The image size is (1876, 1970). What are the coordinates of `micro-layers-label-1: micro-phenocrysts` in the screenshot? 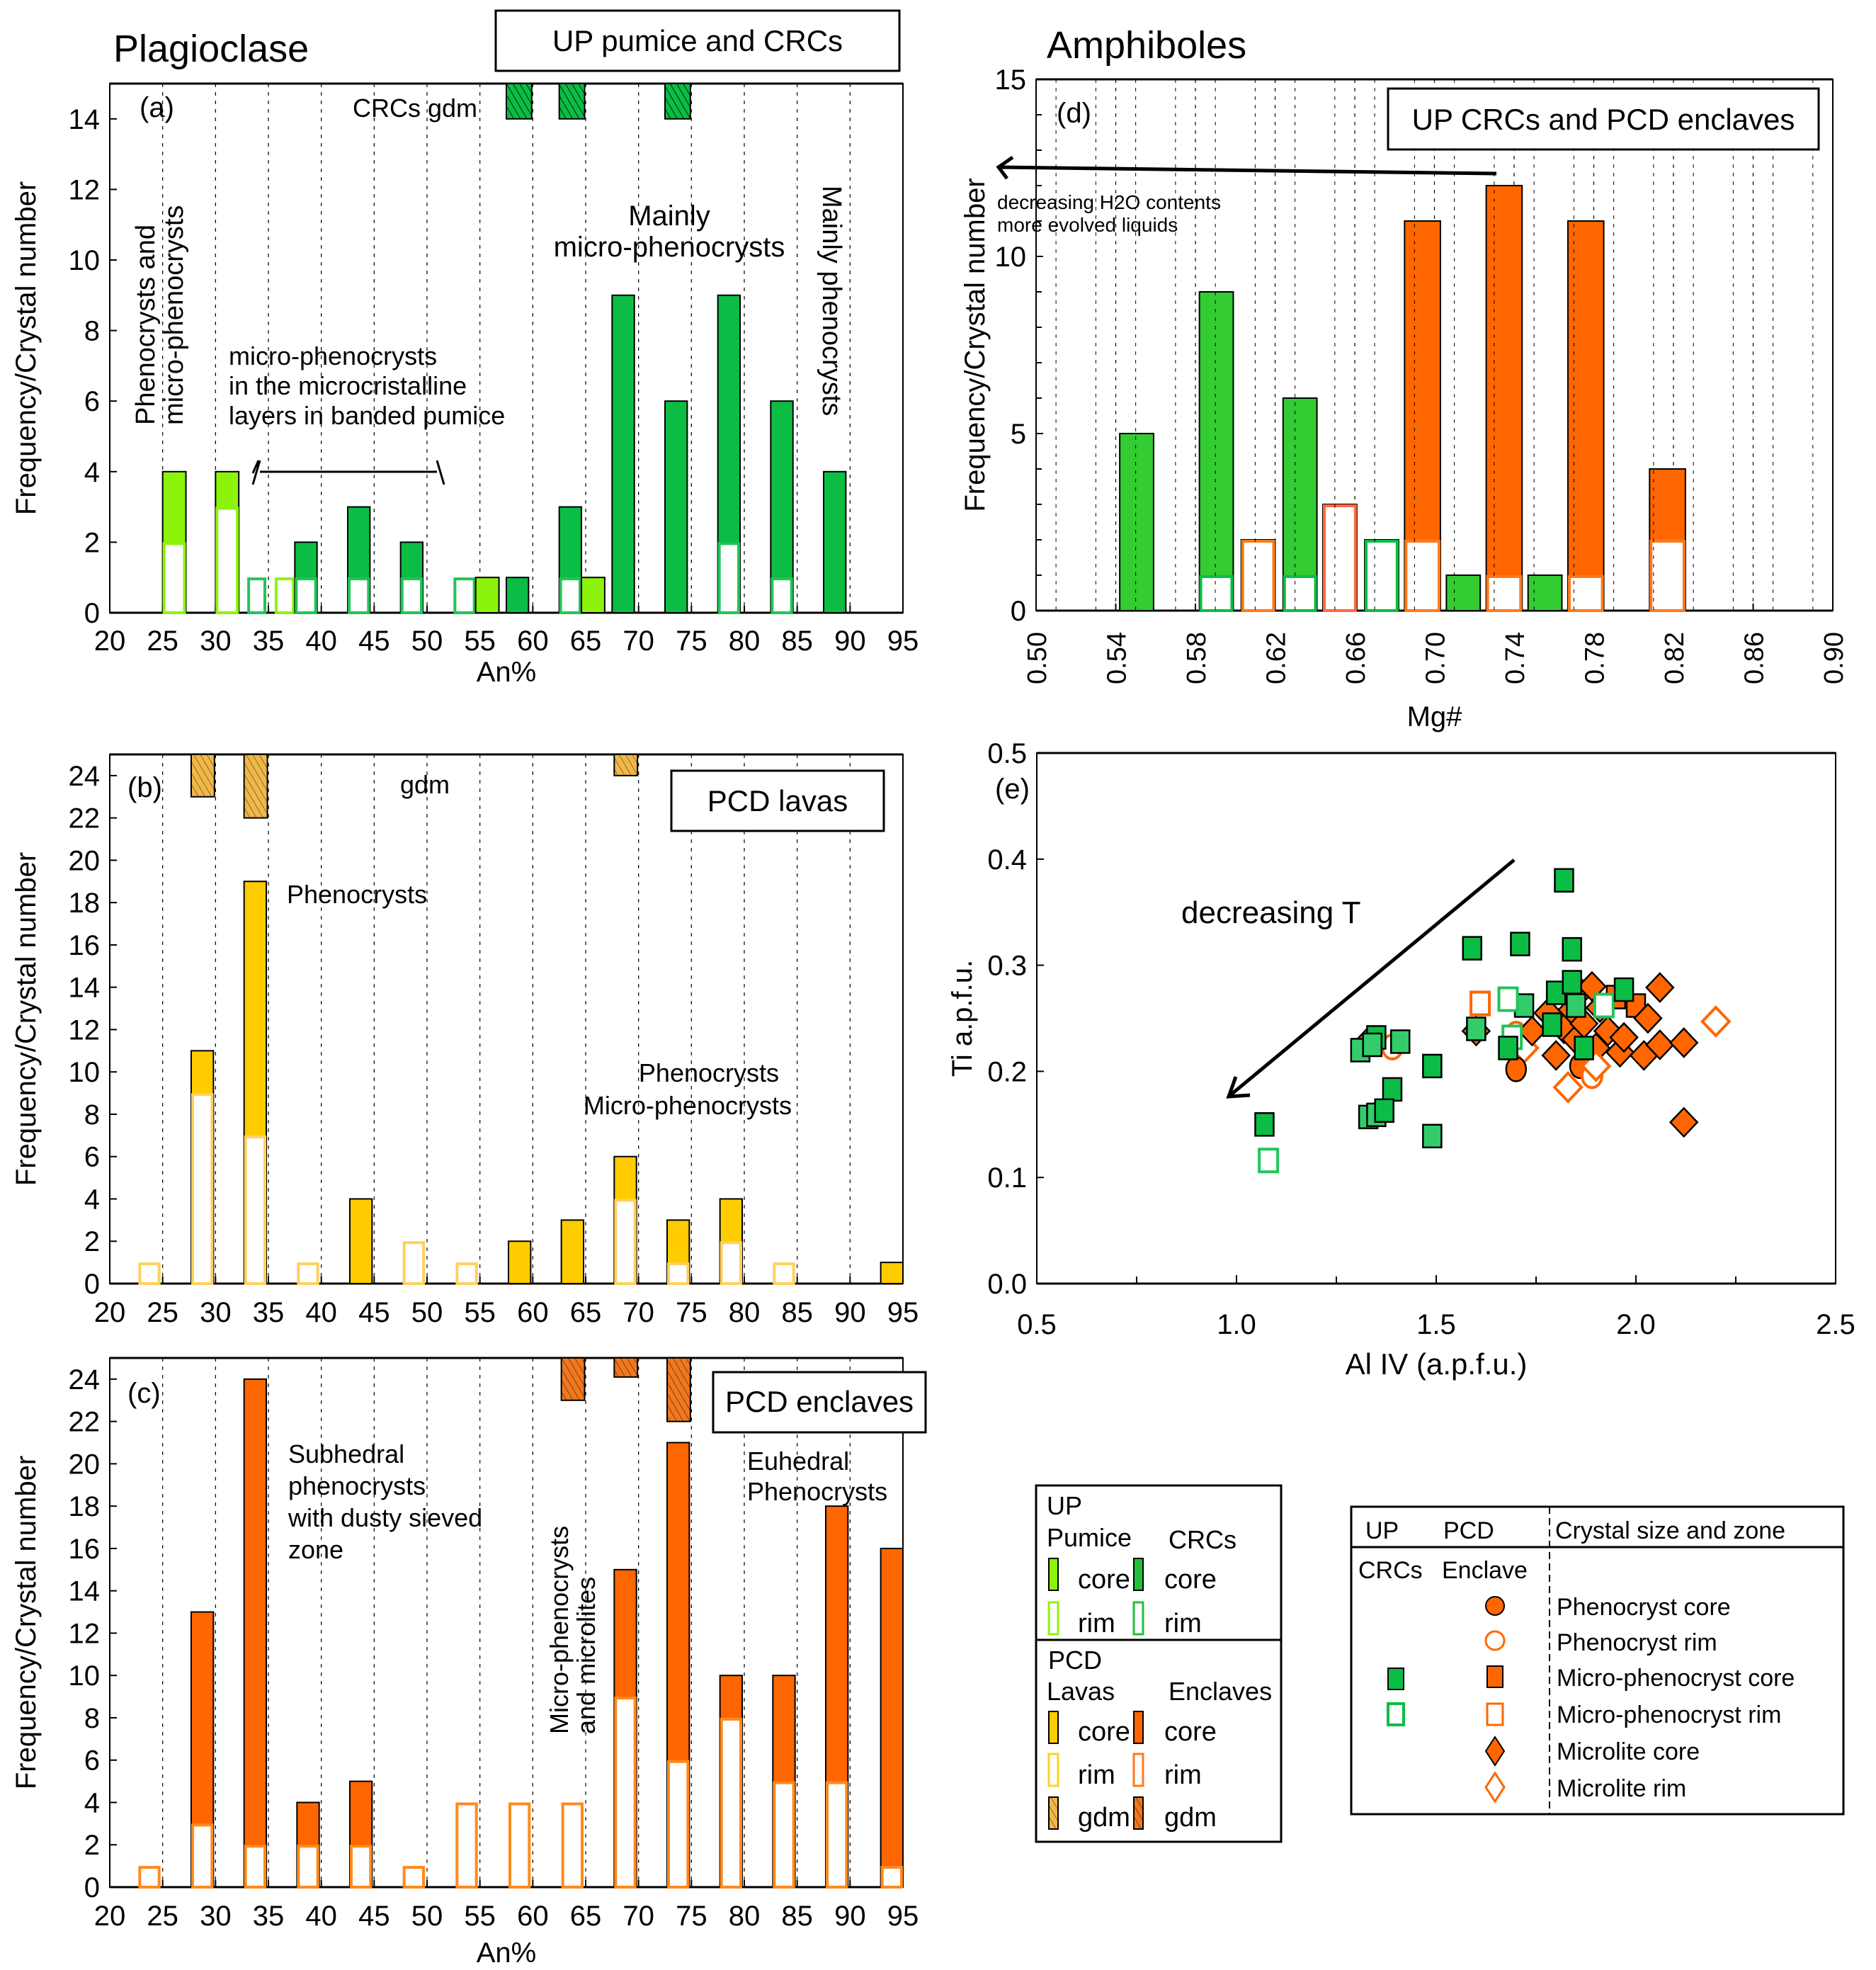 It's located at (333, 355).